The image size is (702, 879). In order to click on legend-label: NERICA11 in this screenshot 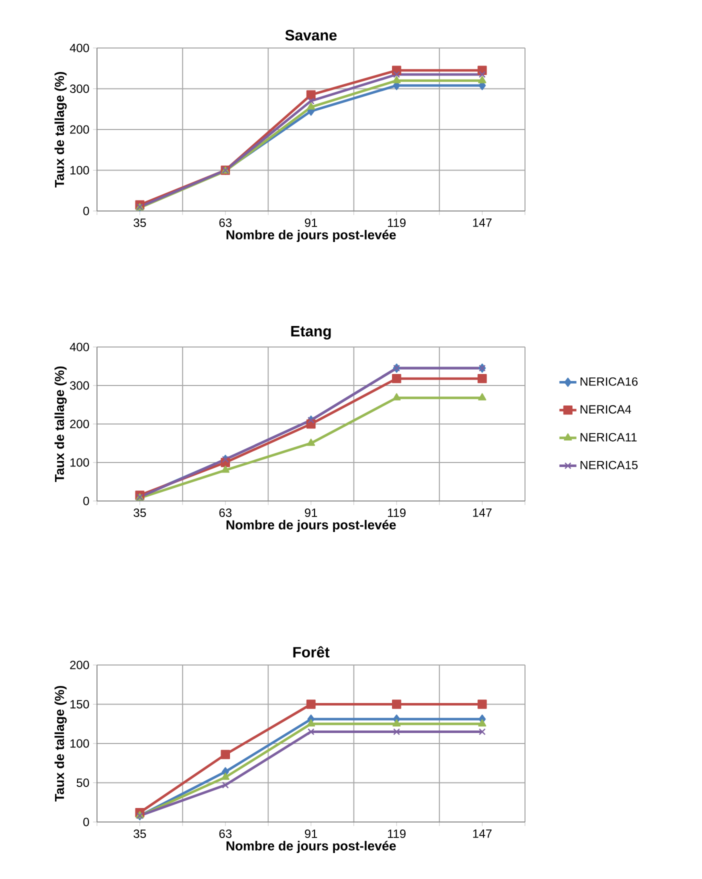, I will do `click(608, 437)`.